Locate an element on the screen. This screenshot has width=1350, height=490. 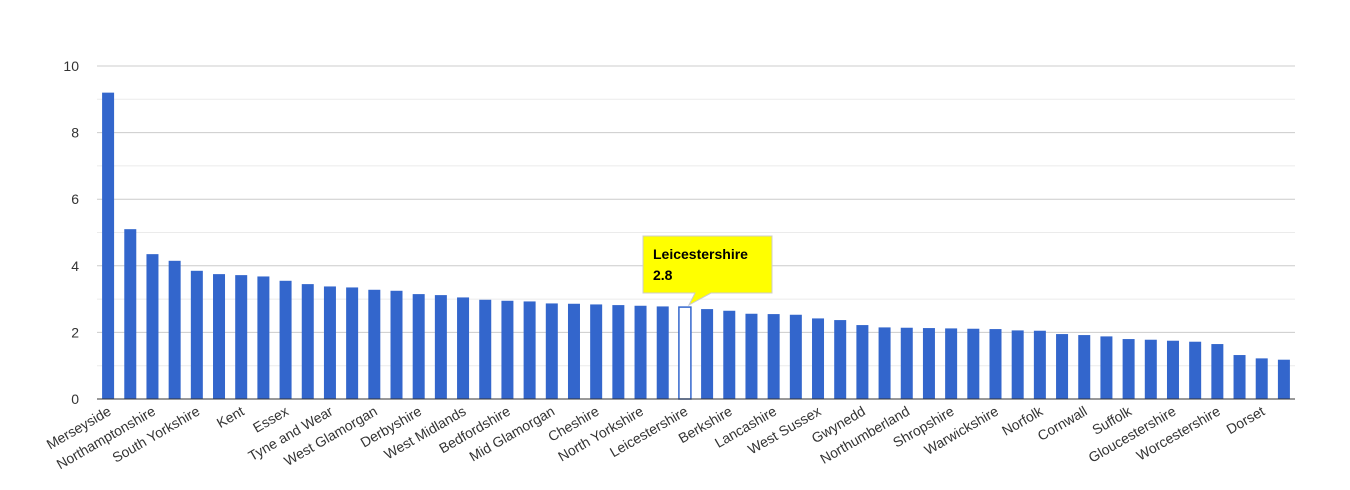
y-tick-label: 0 is located at coordinates (75, 399).